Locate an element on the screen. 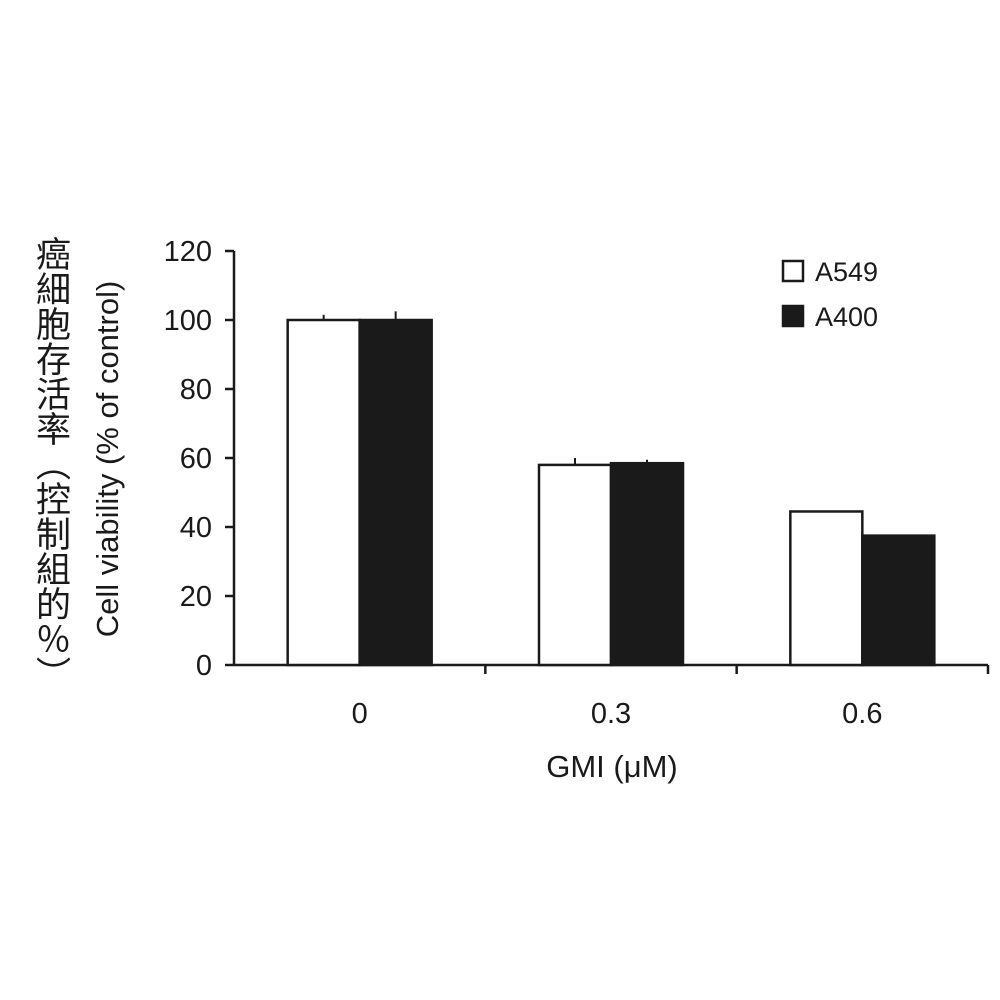  x-tick-label: 0.3 is located at coordinates (611, 714).